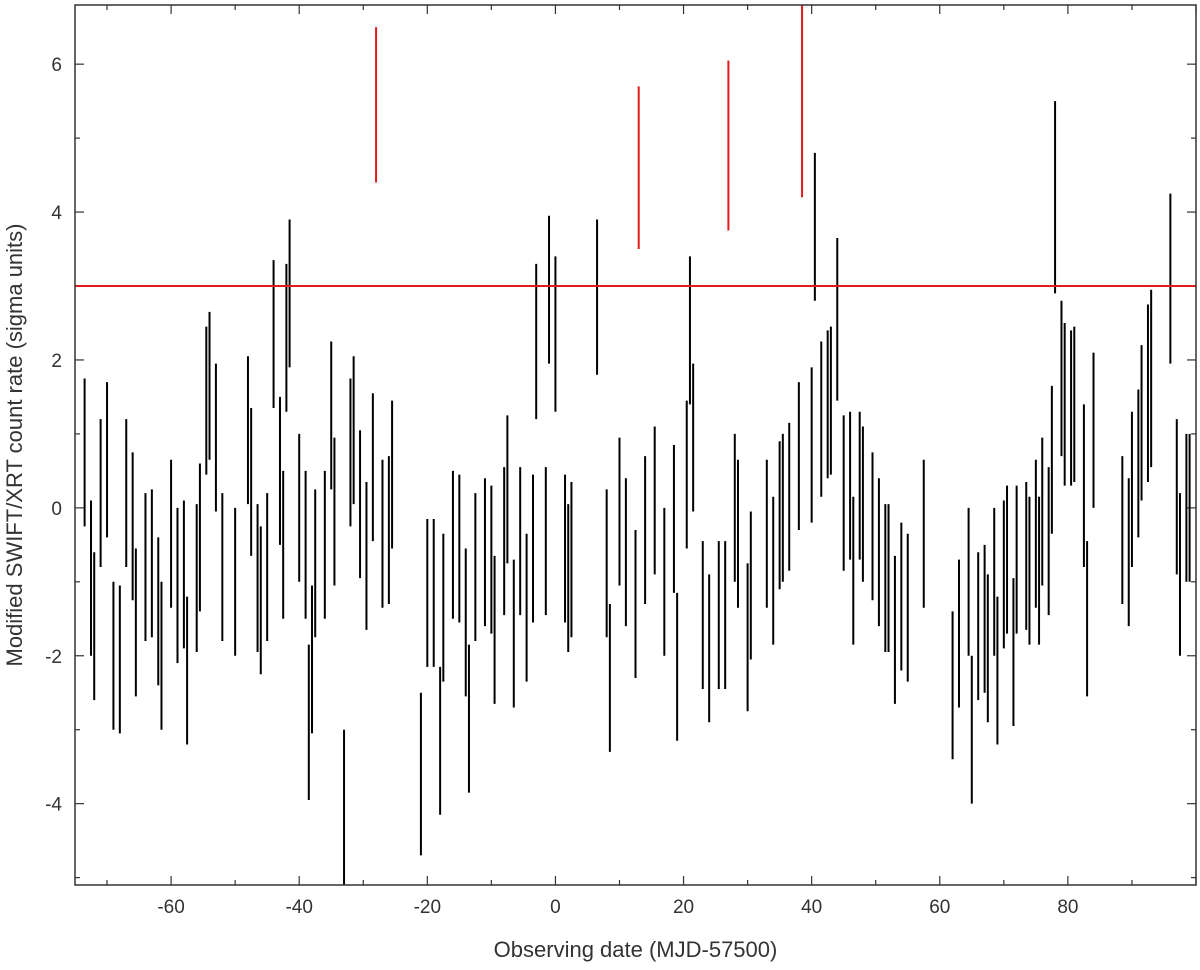  What do you see at coordinates (298, 907) in the screenshot?
I see `x-tick-label: -40` at bounding box center [298, 907].